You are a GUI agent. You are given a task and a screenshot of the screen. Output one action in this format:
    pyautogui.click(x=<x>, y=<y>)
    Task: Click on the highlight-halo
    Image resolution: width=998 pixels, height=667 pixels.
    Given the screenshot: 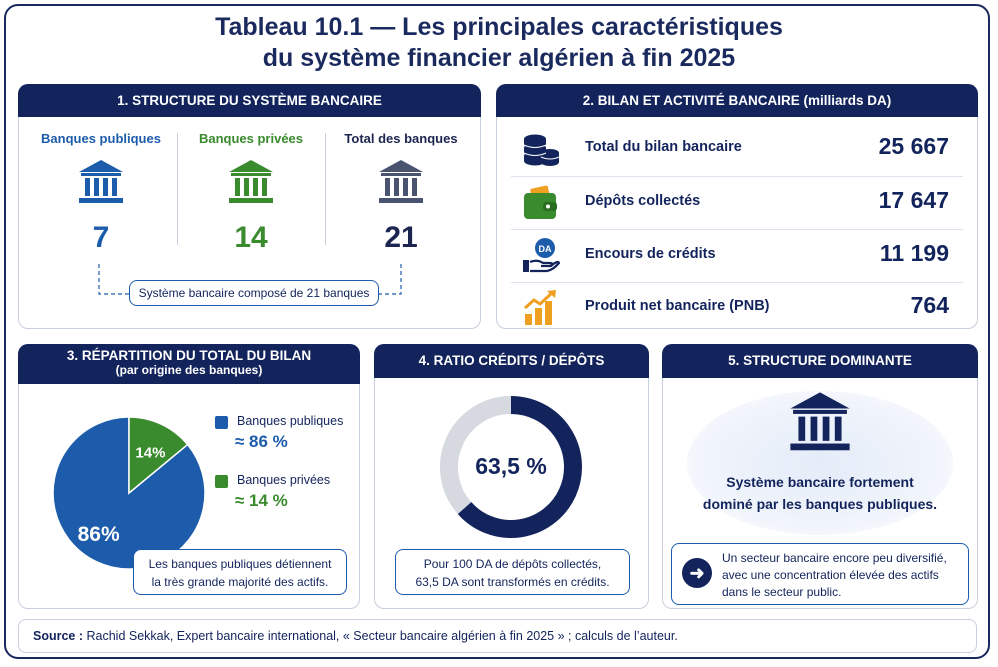 What is the action you would take?
    pyautogui.click(x=820, y=463)
    